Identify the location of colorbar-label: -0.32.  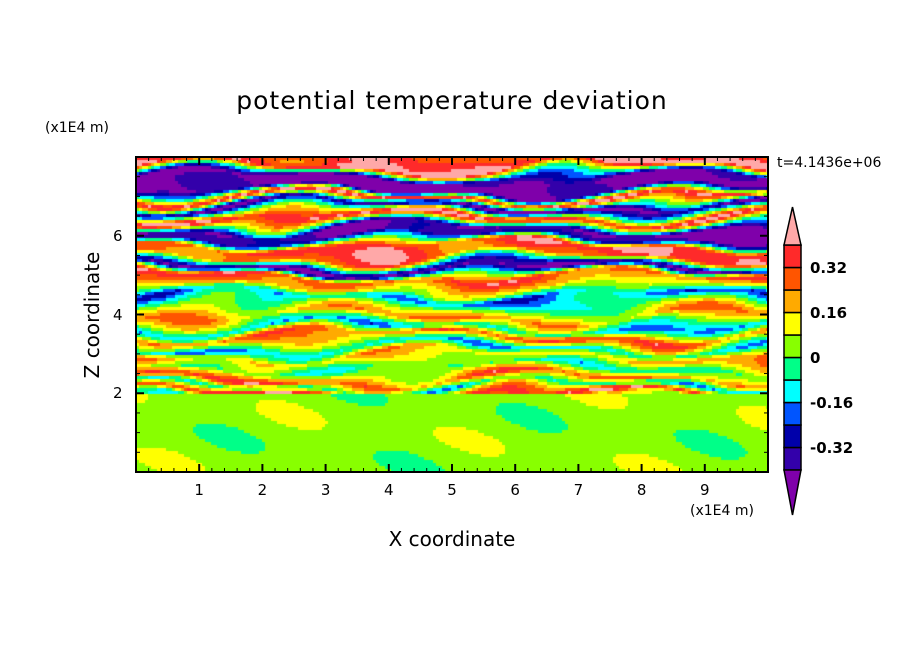
(832, 447).